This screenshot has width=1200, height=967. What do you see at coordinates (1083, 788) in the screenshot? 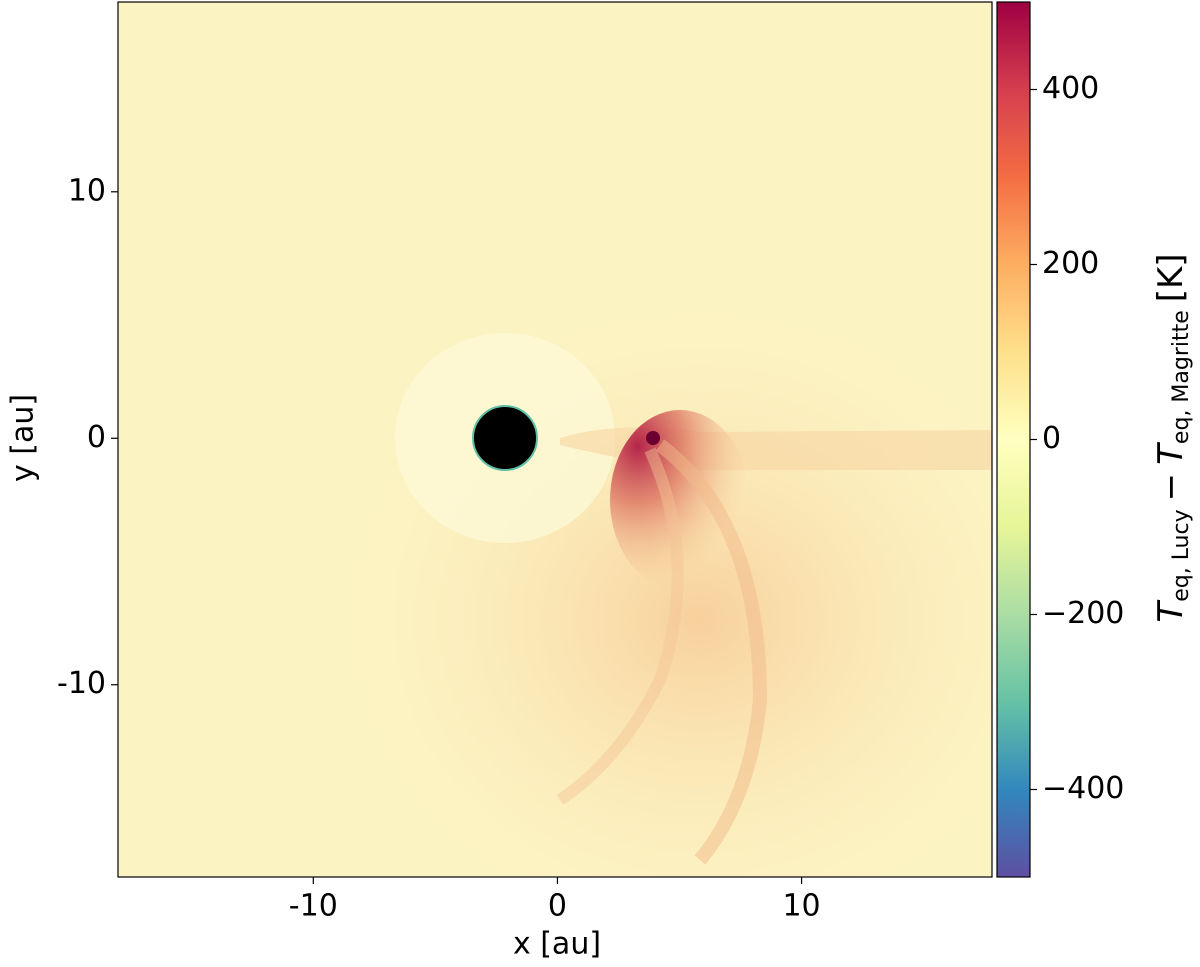
I see `colorbar-tick-label: −400` at bounding box center [1083, 788].